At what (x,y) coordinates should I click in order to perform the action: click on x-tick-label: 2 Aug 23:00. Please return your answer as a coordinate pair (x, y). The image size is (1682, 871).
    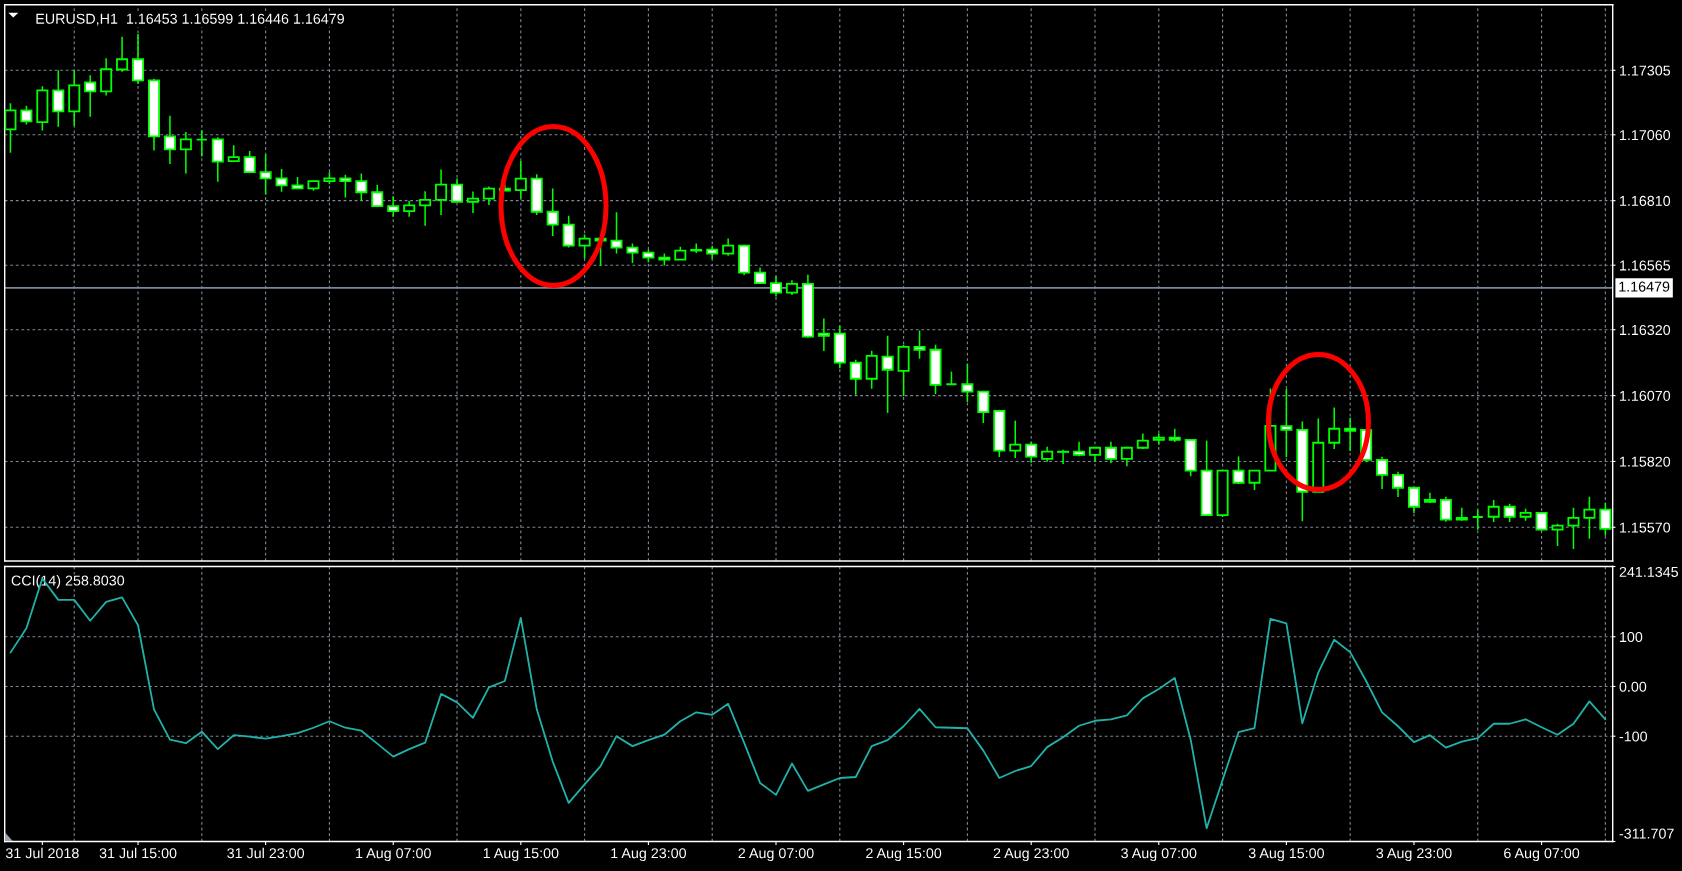
    Looking at the image, I should click on (1031, 855).